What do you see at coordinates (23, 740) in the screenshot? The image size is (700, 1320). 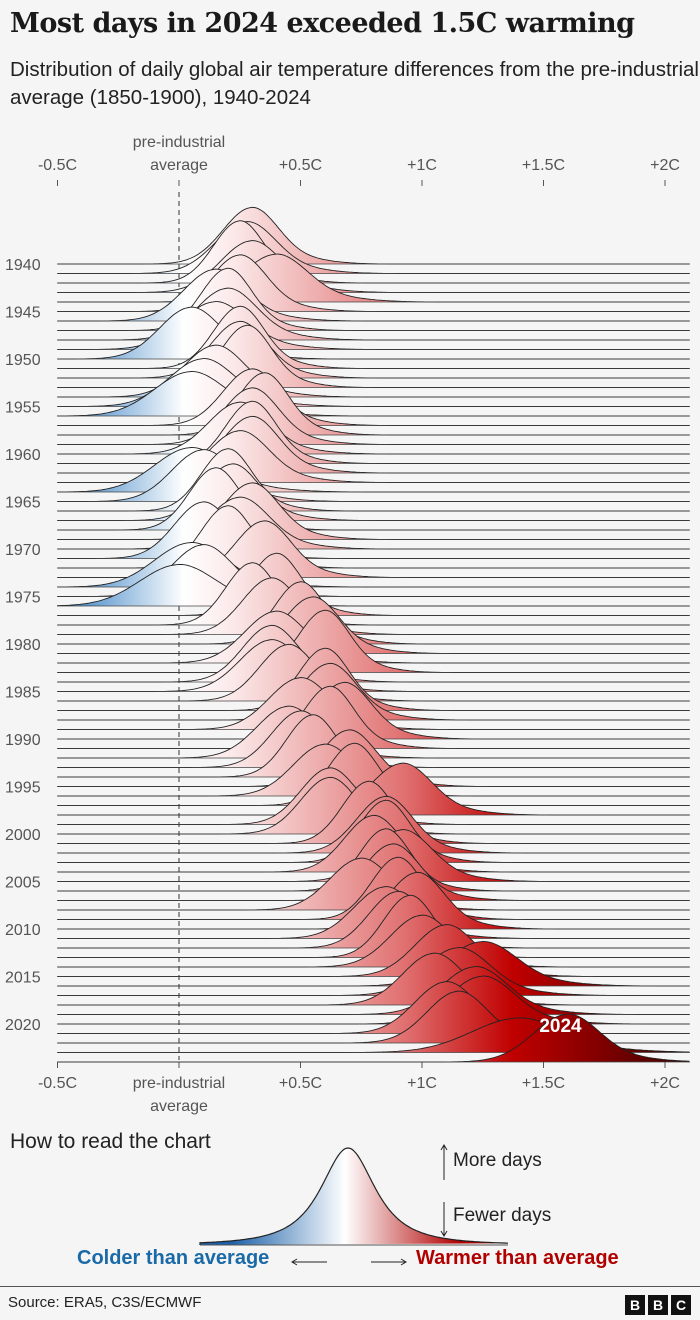 I see `year-label: 1990` at bounding box center [23, 740].